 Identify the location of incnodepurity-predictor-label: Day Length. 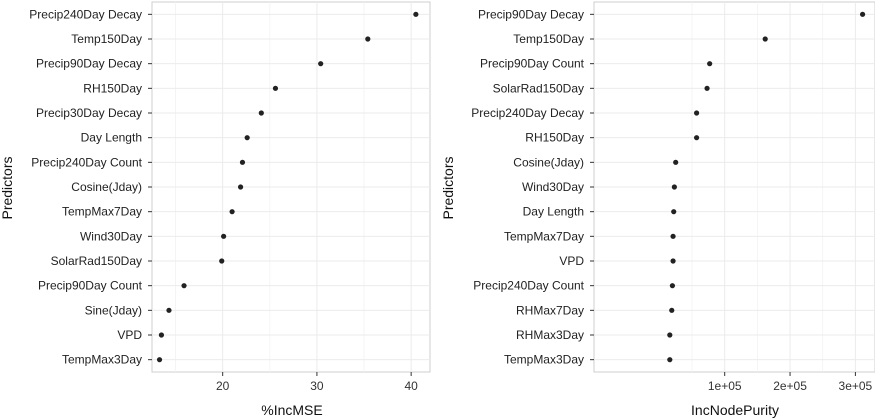
(553, 212).